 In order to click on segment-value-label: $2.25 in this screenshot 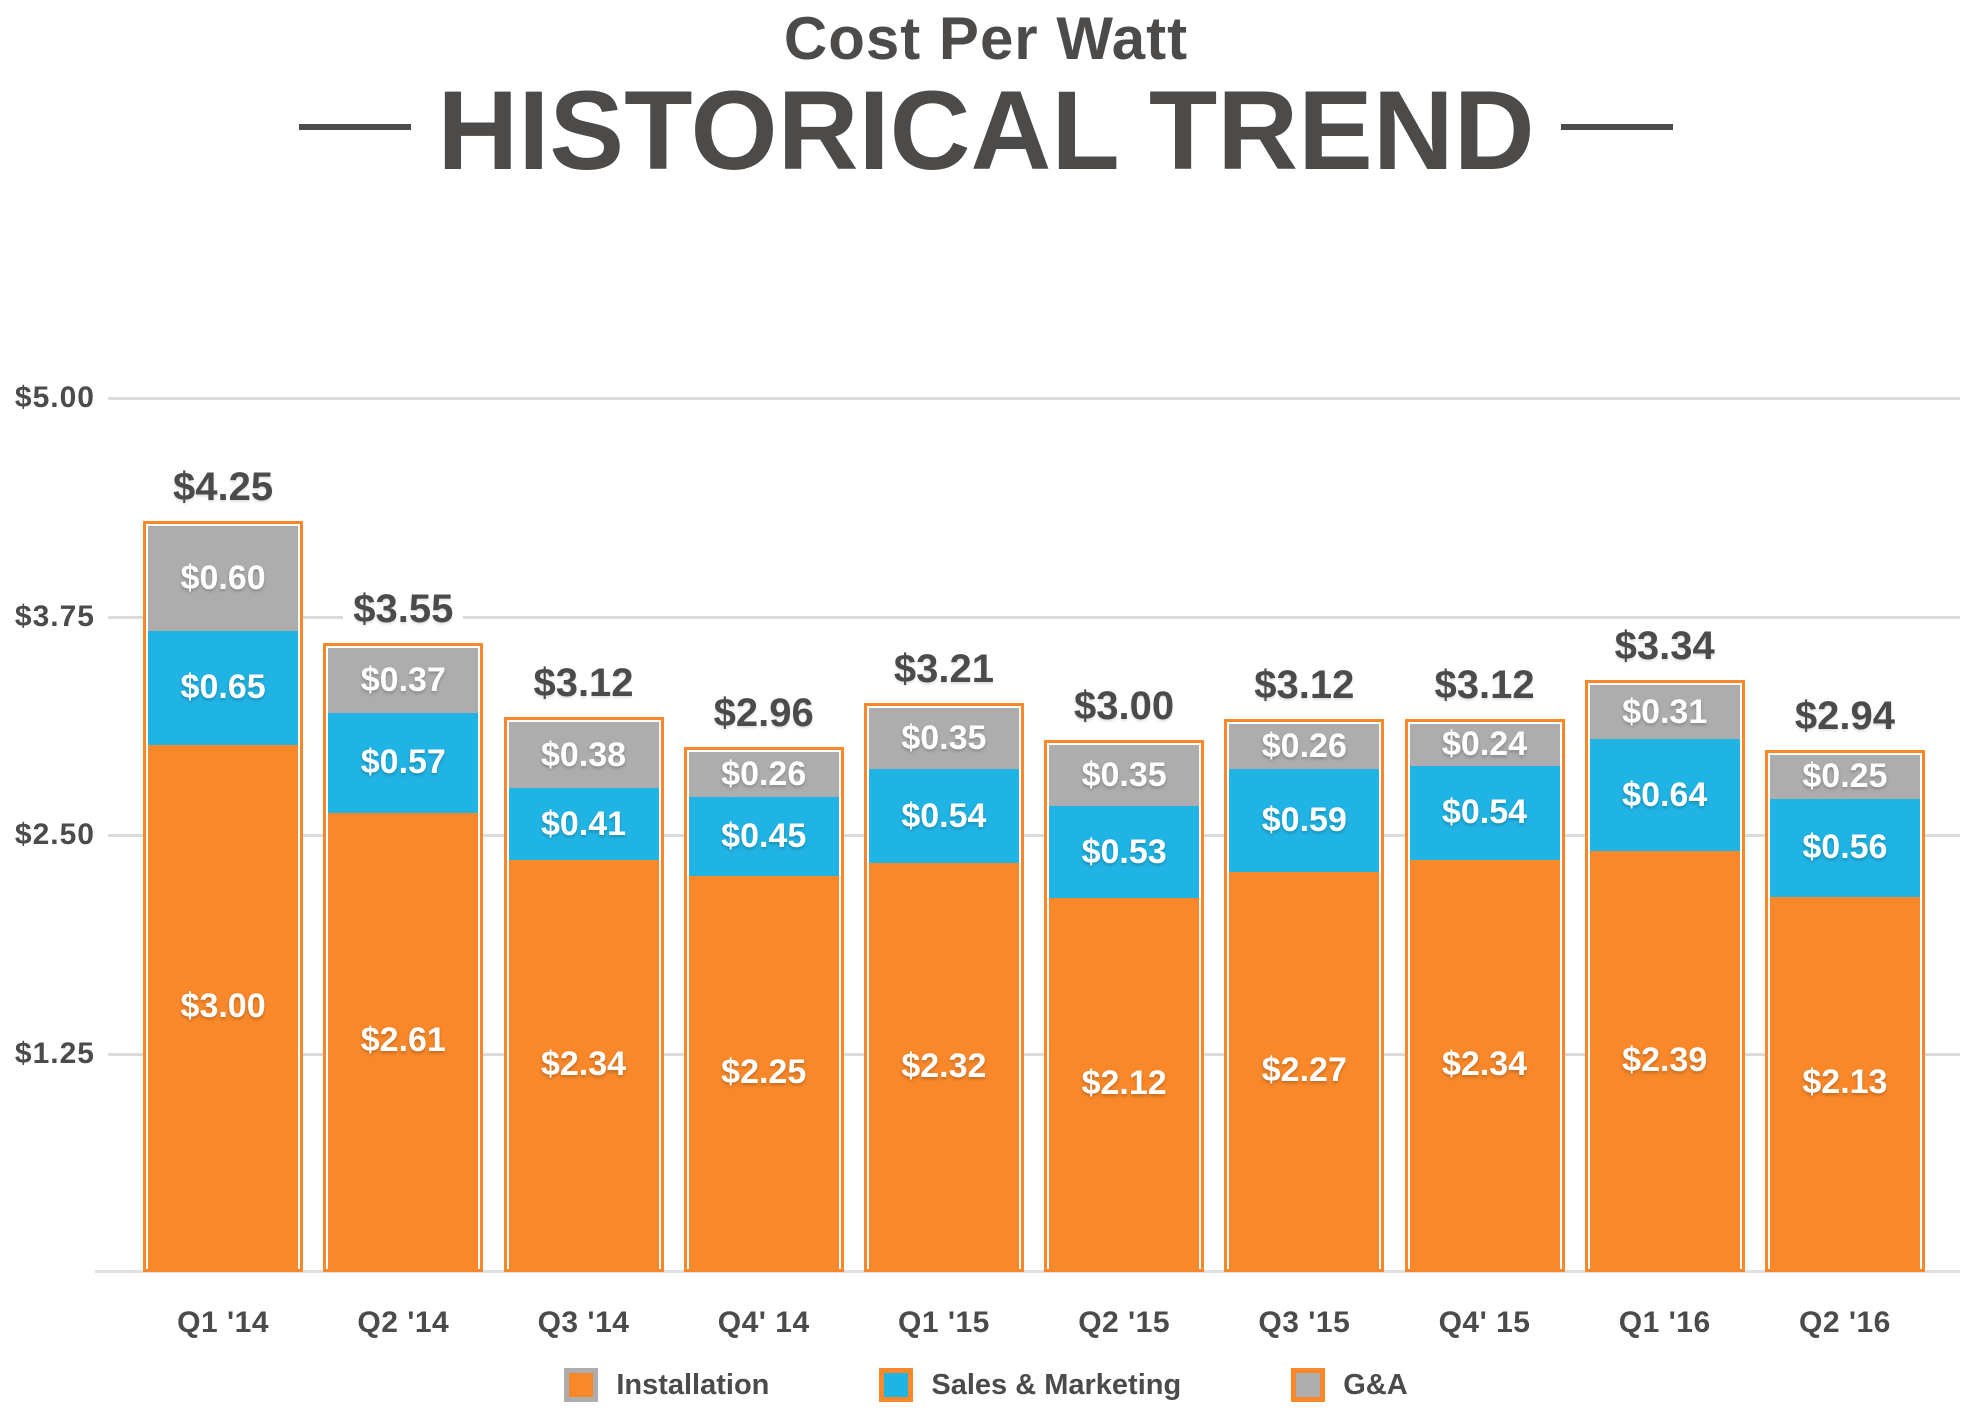, I will do `click(764, 1071)`.